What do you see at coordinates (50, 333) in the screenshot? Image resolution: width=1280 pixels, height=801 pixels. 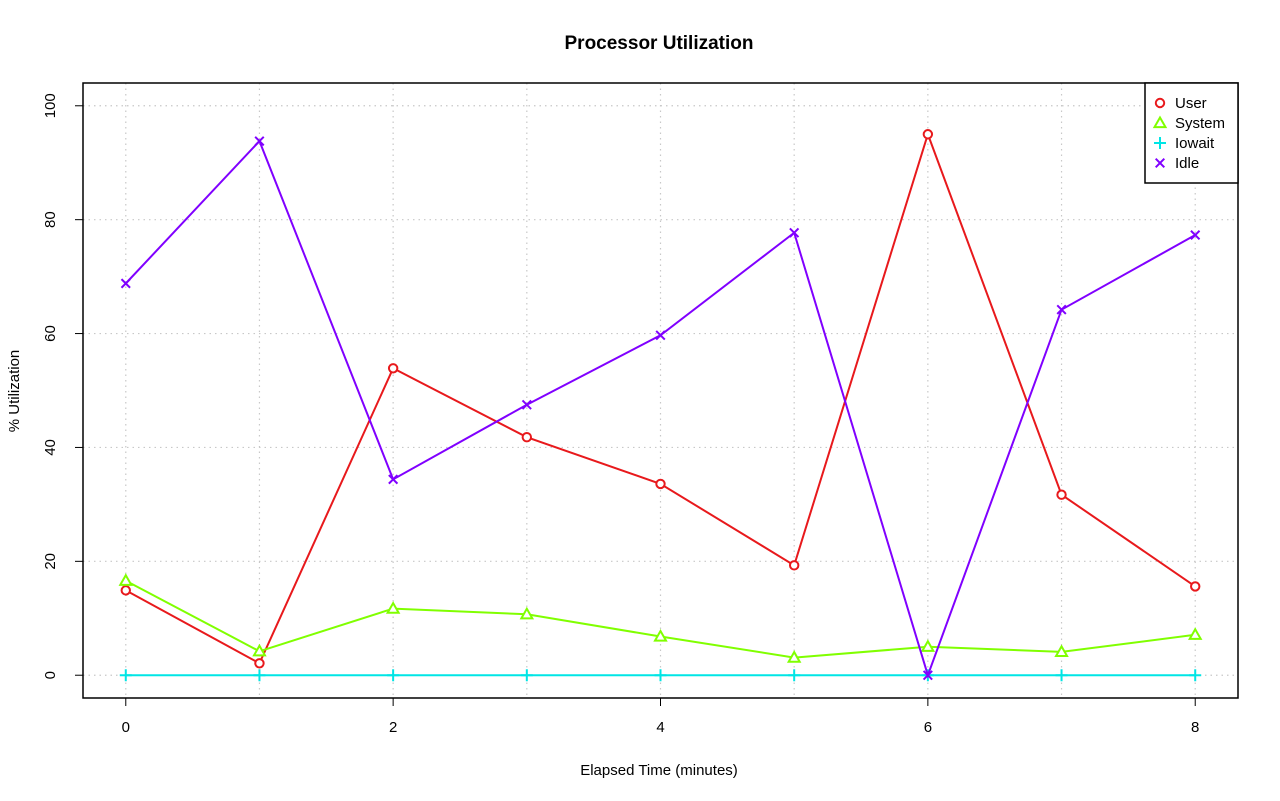 I see `y-tick-label: 60` at bounding box center [50, 333].